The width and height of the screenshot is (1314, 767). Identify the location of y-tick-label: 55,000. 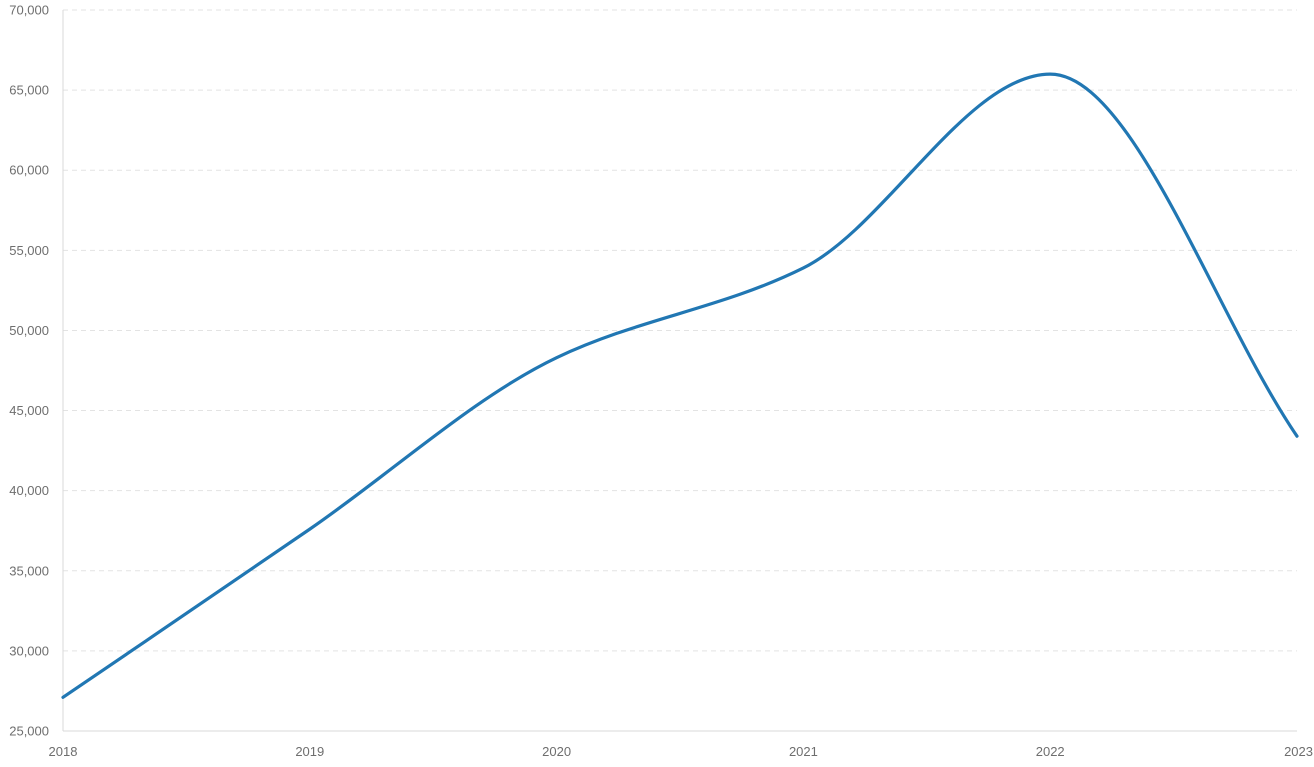
(29, 250).